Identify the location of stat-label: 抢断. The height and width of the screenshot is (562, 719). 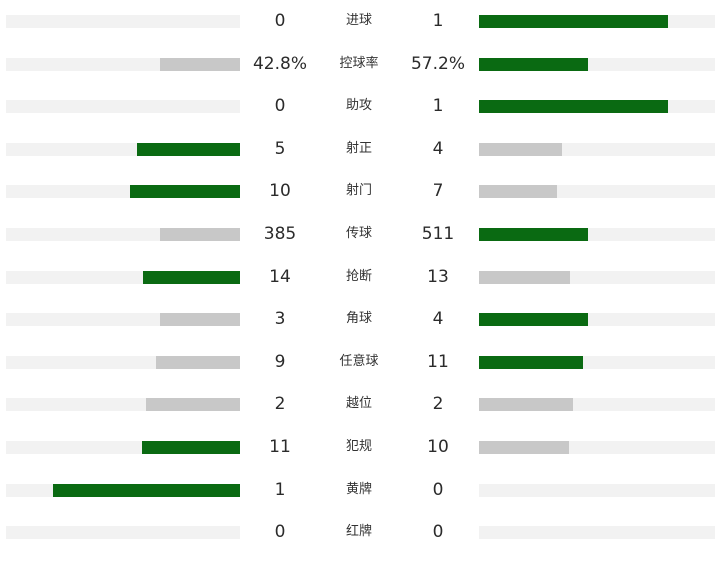
(358, 276).